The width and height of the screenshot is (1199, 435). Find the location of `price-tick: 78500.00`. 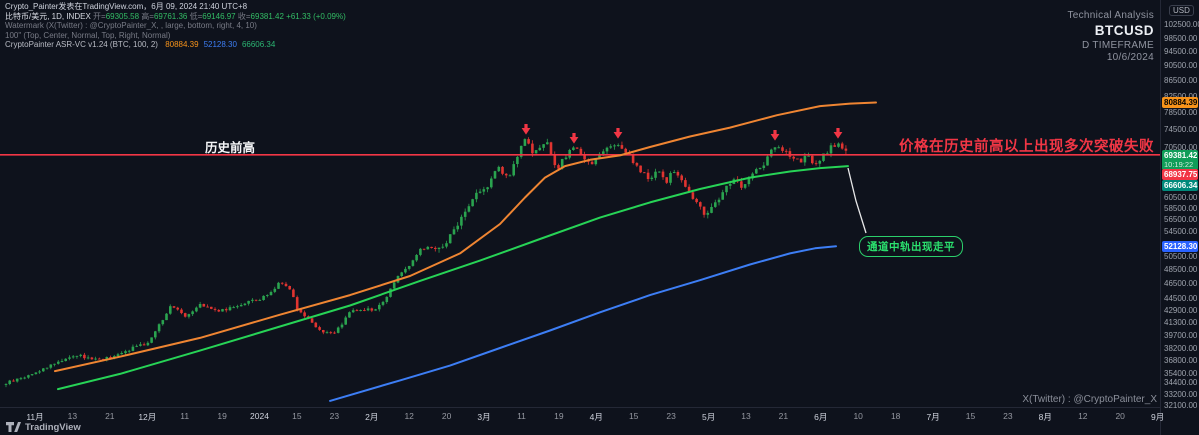

price-tick: 78500.00 is located at coordinates (1181, 112).